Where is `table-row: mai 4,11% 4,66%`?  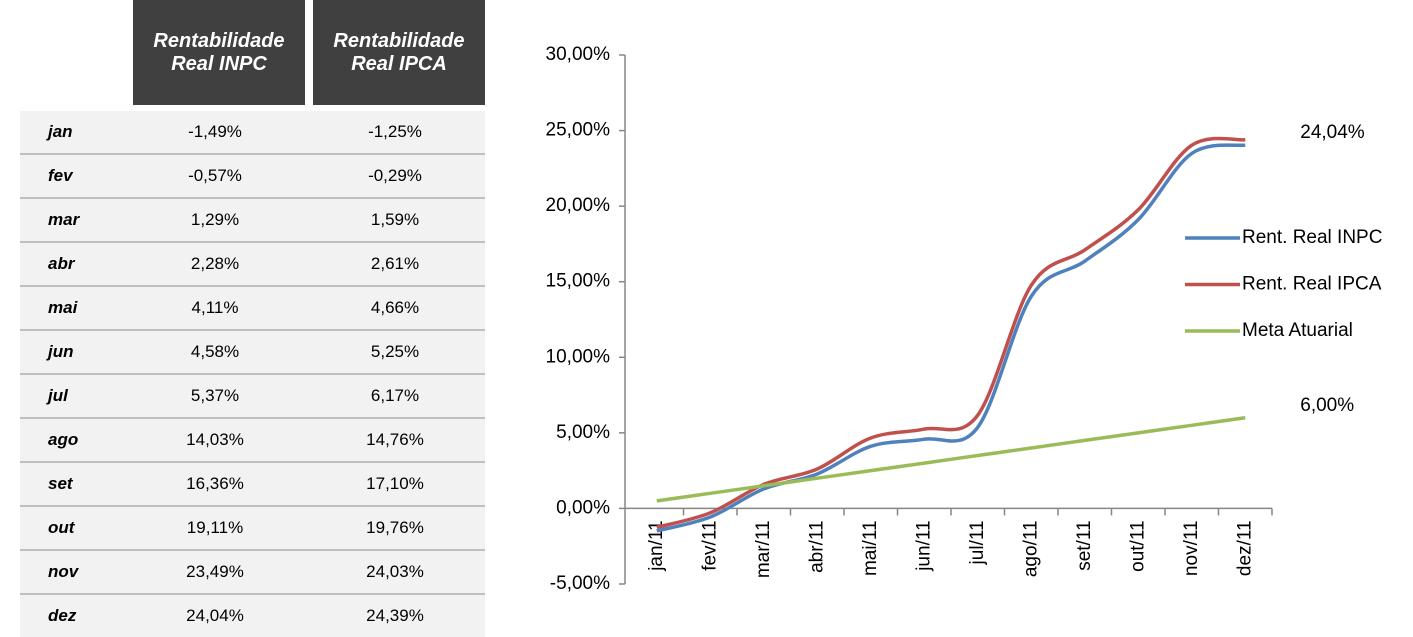
table-row: mai 4,11% 4,66% is located at coordinates (252, 307).